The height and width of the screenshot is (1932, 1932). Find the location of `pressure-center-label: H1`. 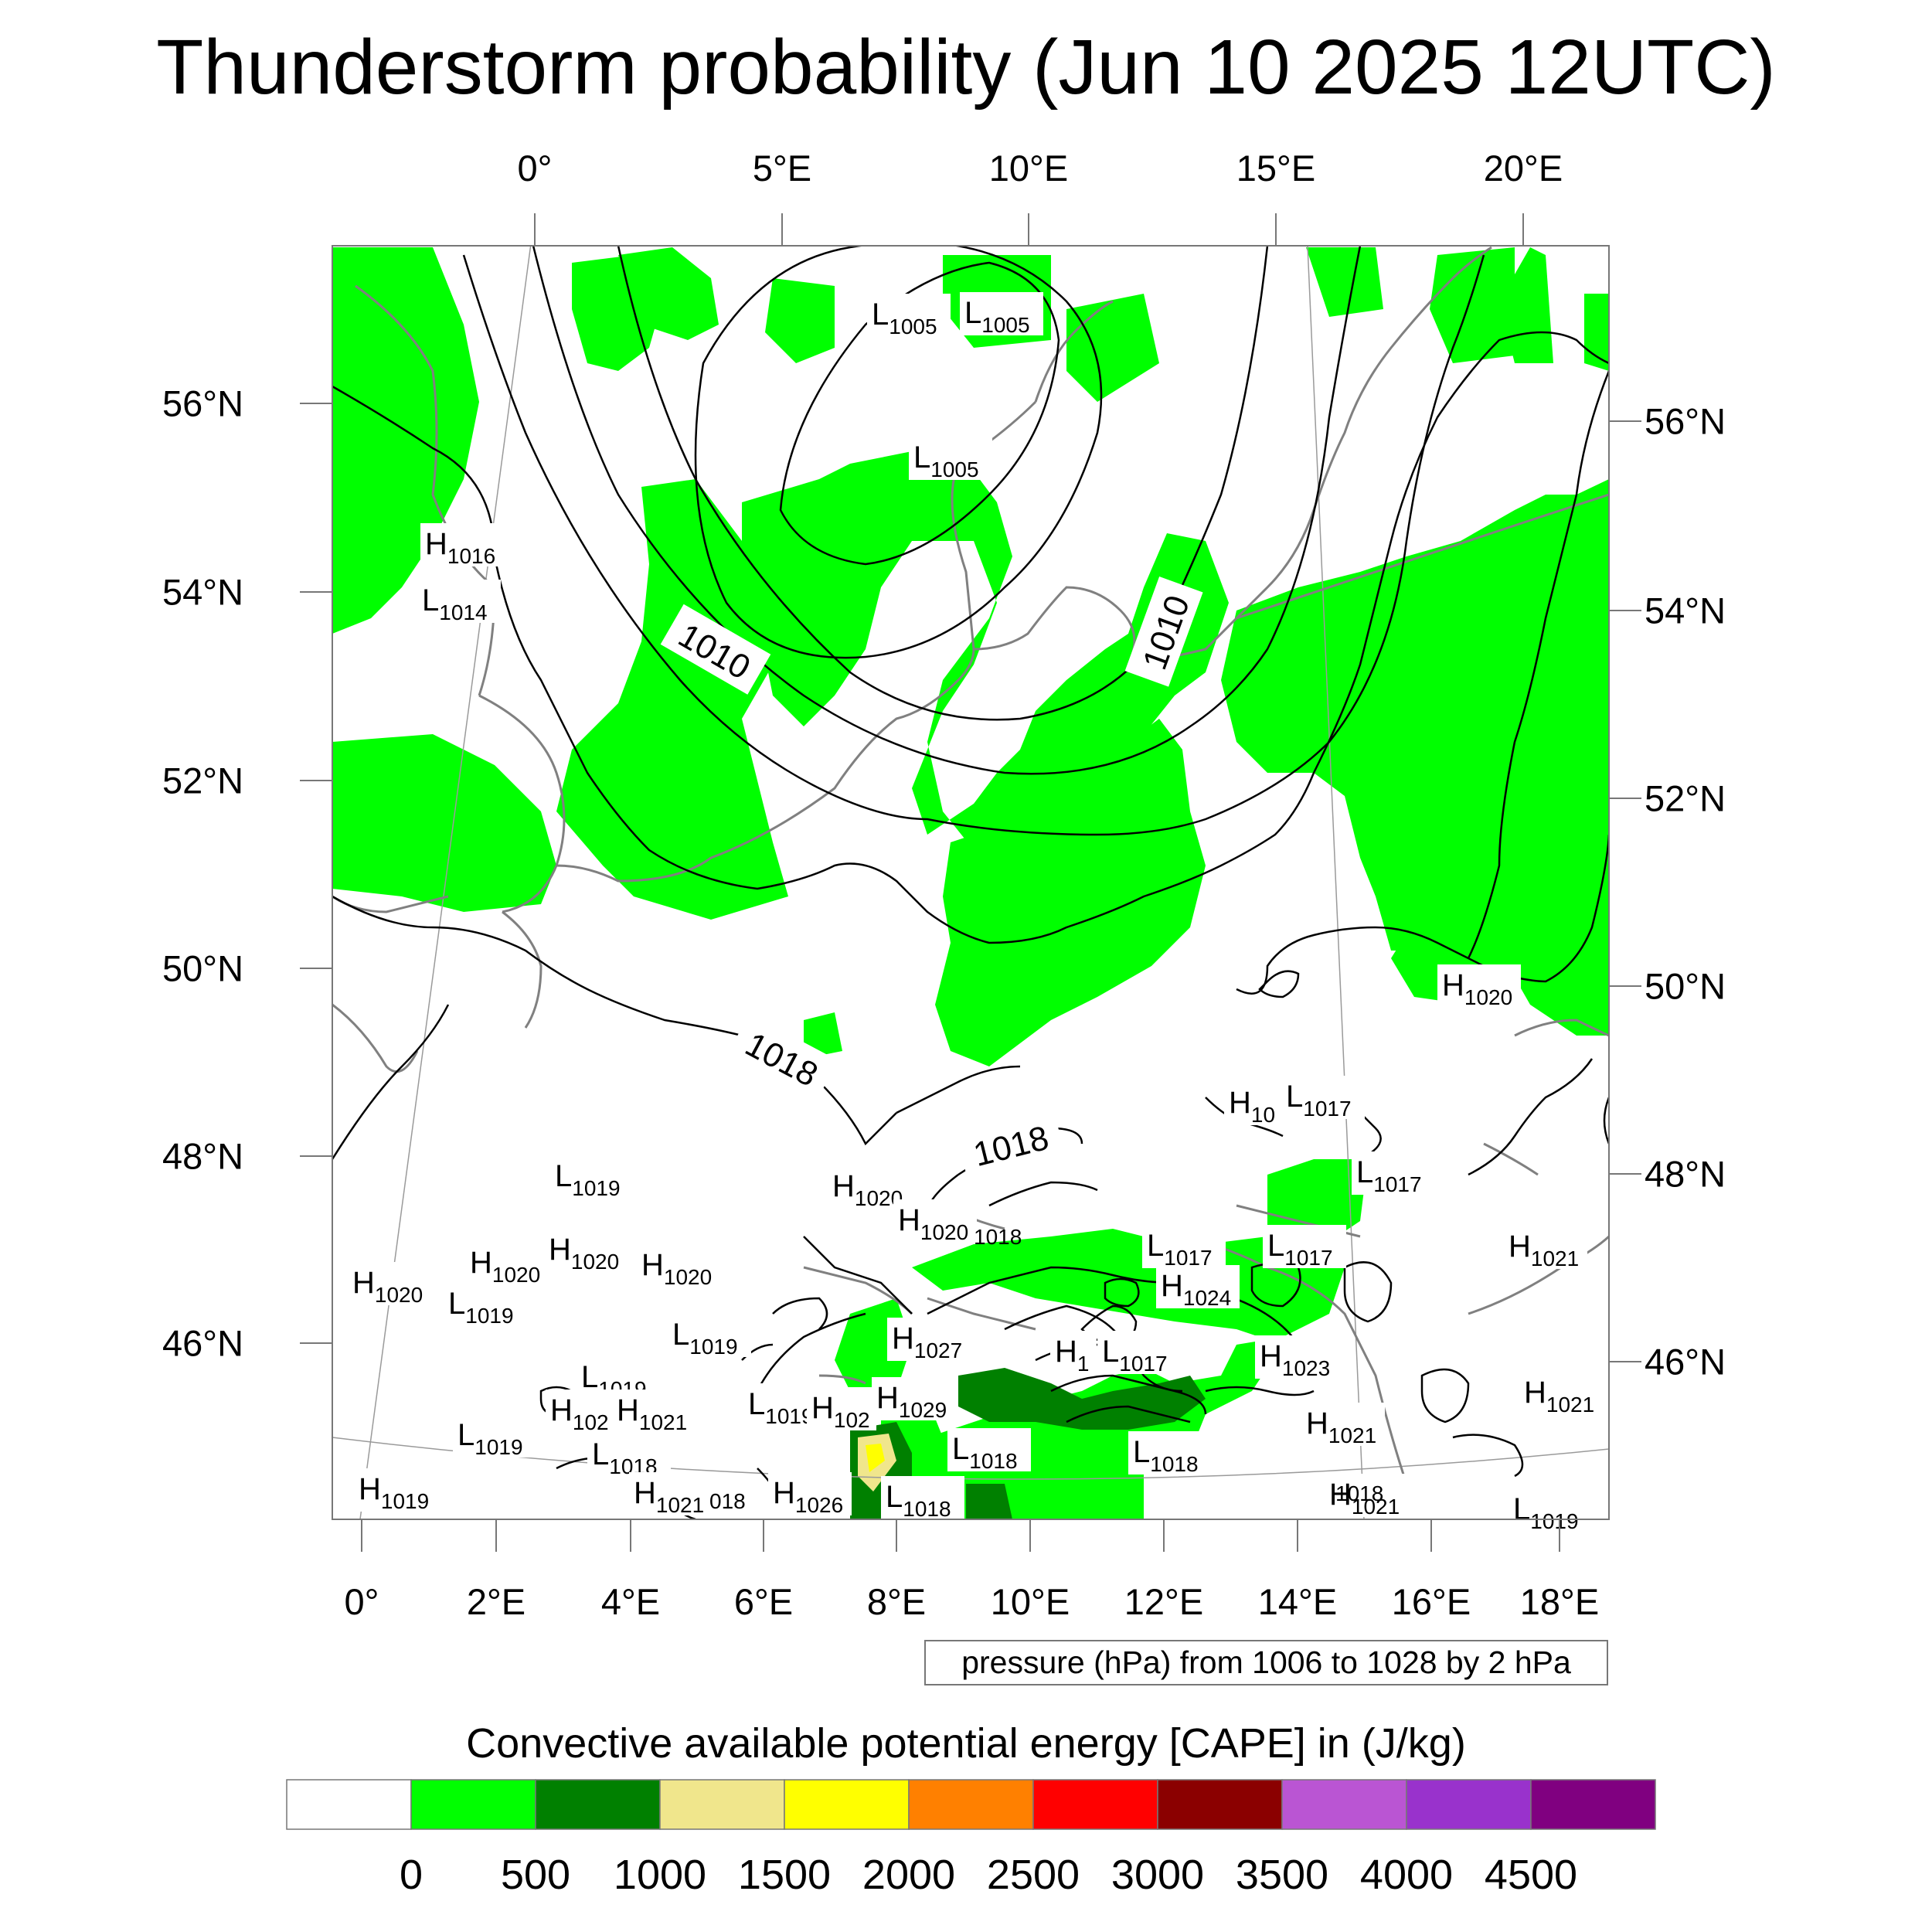

pressure-center-label: H1 is located at coordinates (1072, 1355).